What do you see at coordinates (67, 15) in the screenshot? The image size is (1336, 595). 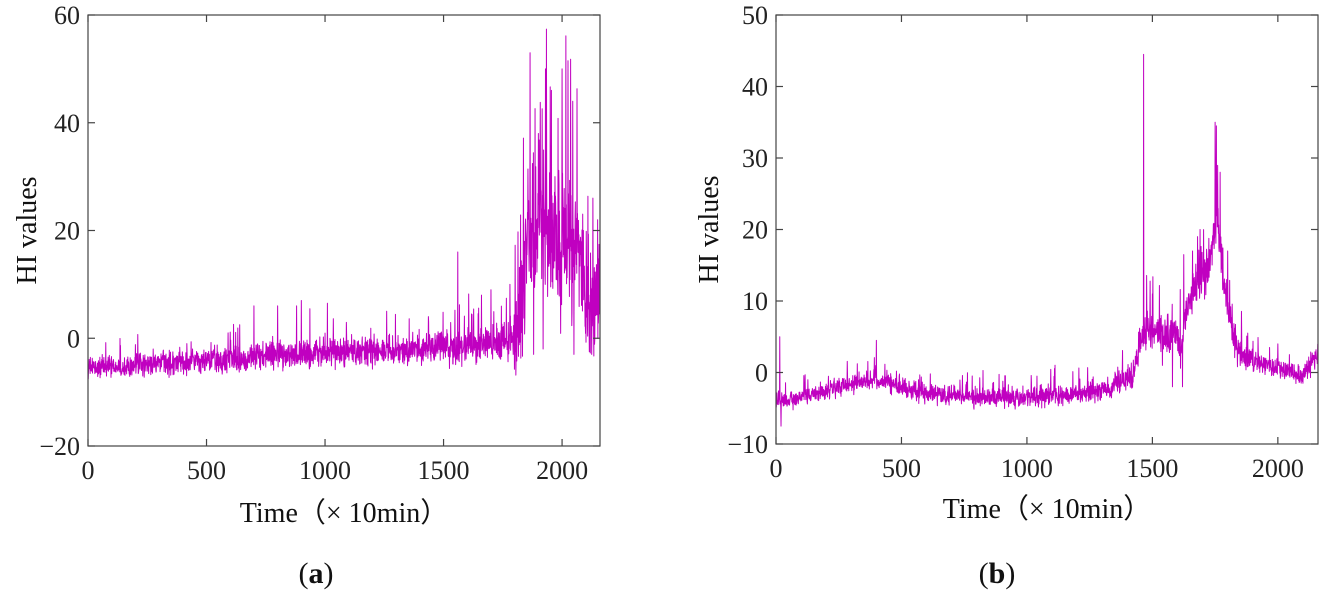 I see `y-tick-label: 60` at bounding box center [67, 15].